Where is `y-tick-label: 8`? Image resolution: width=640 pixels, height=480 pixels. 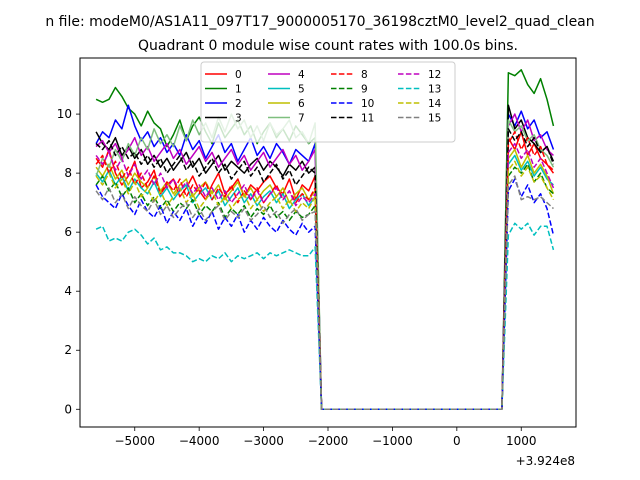
y-tick-label: 8 is located at coordinates (68, 173).